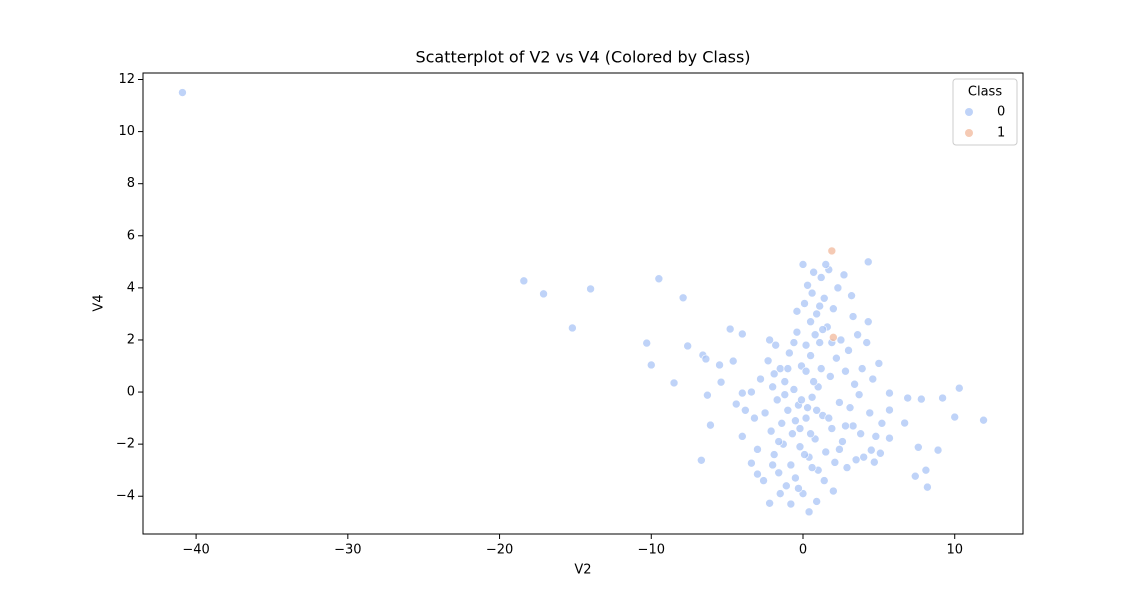 Image resolution: width=1137 pixels, height=600 pixels. I want to click on legend-box, so click(985, 112).